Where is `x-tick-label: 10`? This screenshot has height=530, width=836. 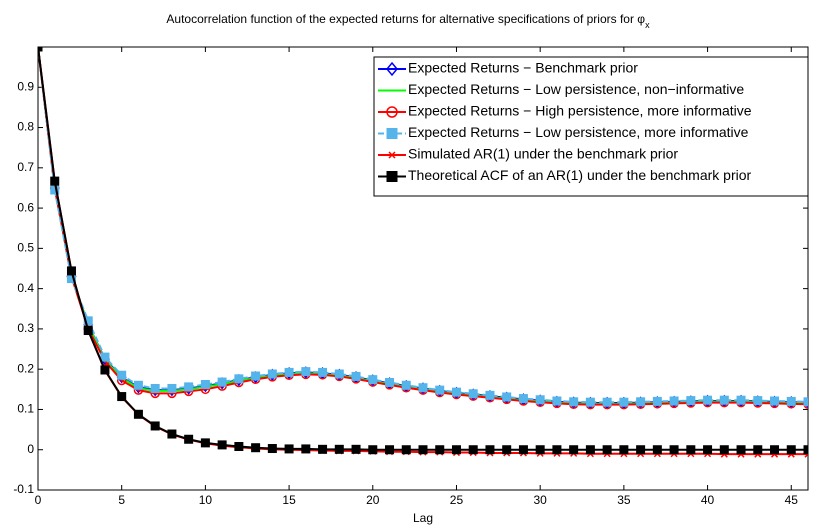 x-tick-label: 10 is located at coordinates (206, 500).